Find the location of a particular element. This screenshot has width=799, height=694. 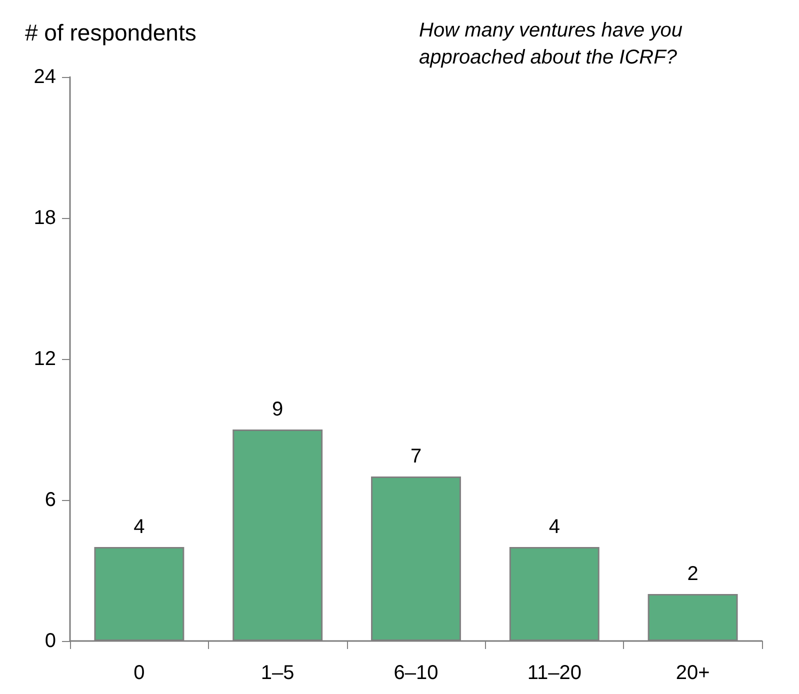

data-label: 7 is located at coordinates (416, 457).